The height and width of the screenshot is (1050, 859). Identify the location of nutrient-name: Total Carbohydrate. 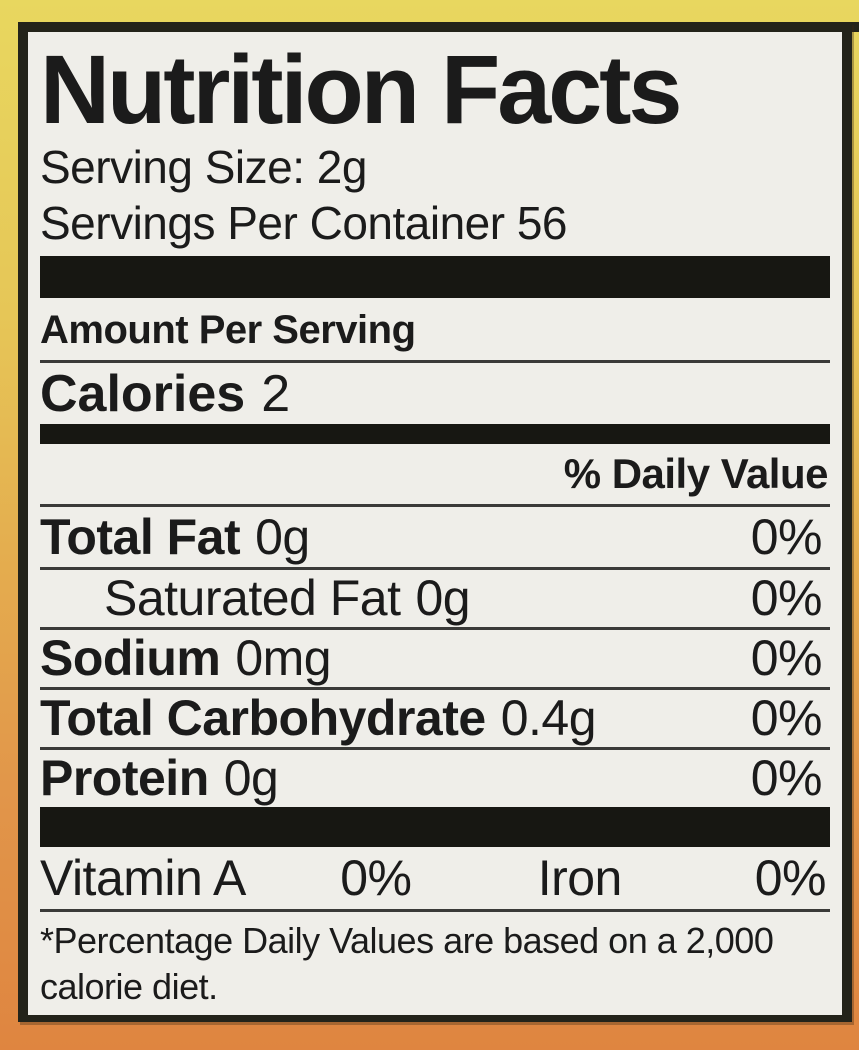
(263, 718).